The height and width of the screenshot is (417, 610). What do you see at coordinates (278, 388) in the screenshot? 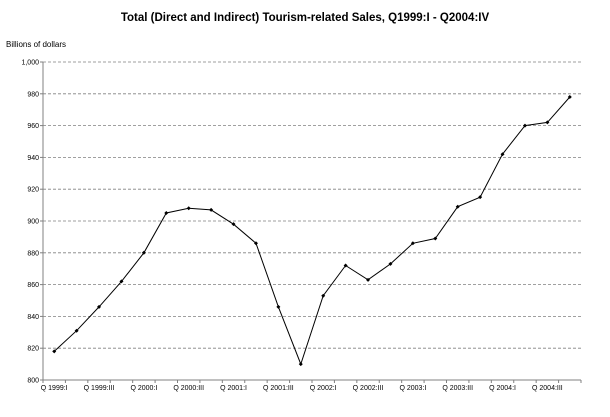
I see `x-tick-label: Q 2001:III` at bounding box center [278, 388].